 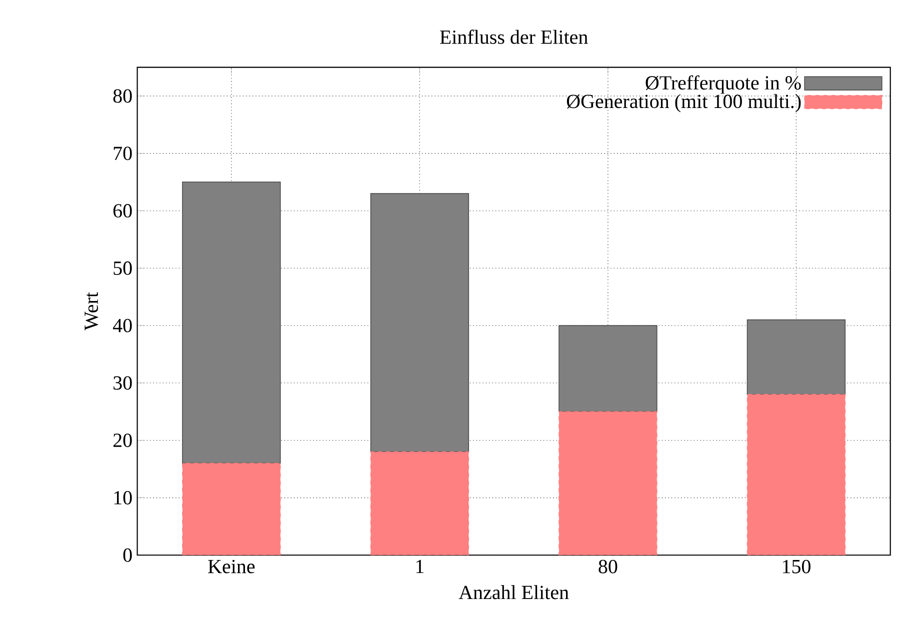 I want to click on y-tick-label: 20, so click(x=122, y=441).